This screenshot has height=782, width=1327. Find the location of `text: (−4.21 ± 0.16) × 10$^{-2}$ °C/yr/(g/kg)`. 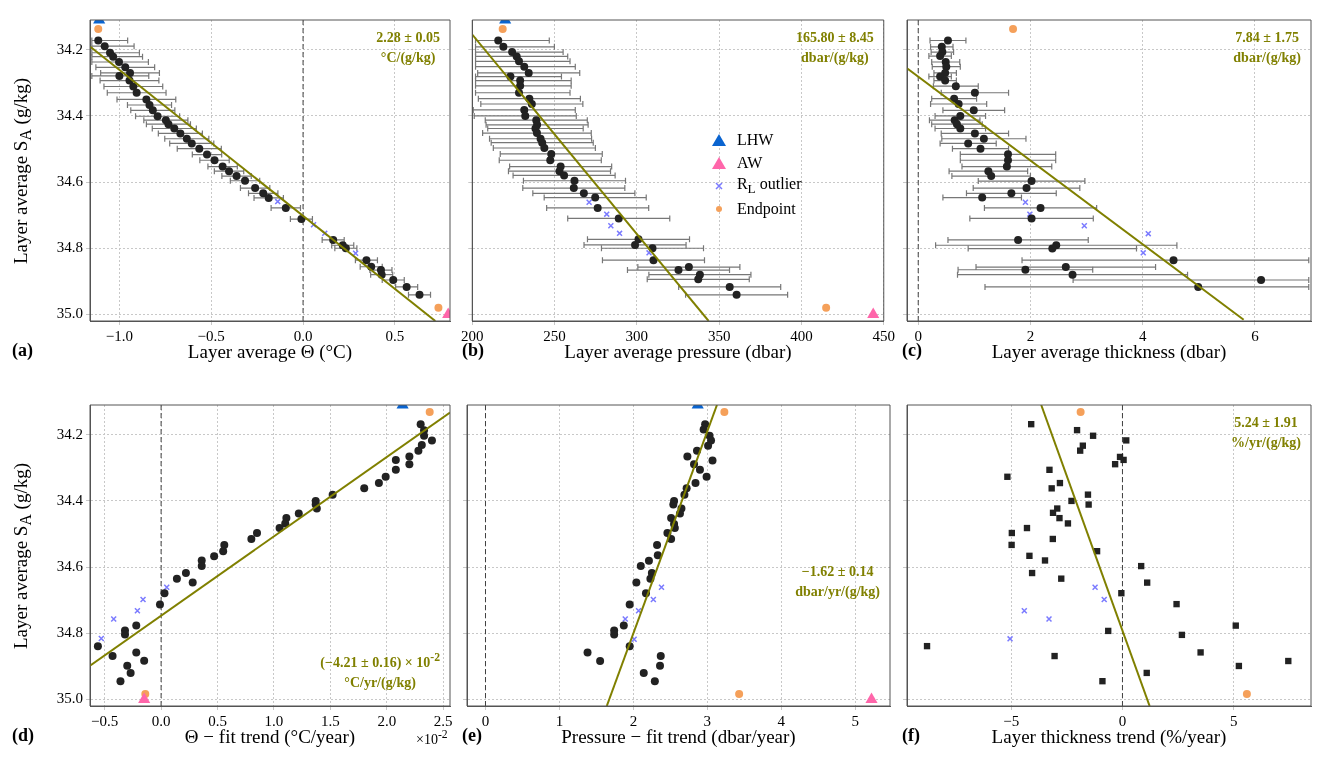

text: (−4.21 ± 0.16) × 10$^{-2}$ °C/yr/(g/kg) is located at coordinates (380, 670).